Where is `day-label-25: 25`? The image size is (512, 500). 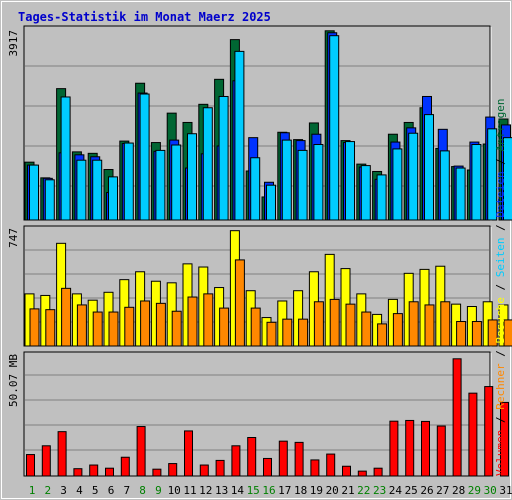 day-label-25: 25 is located at coordinates (411, 490).